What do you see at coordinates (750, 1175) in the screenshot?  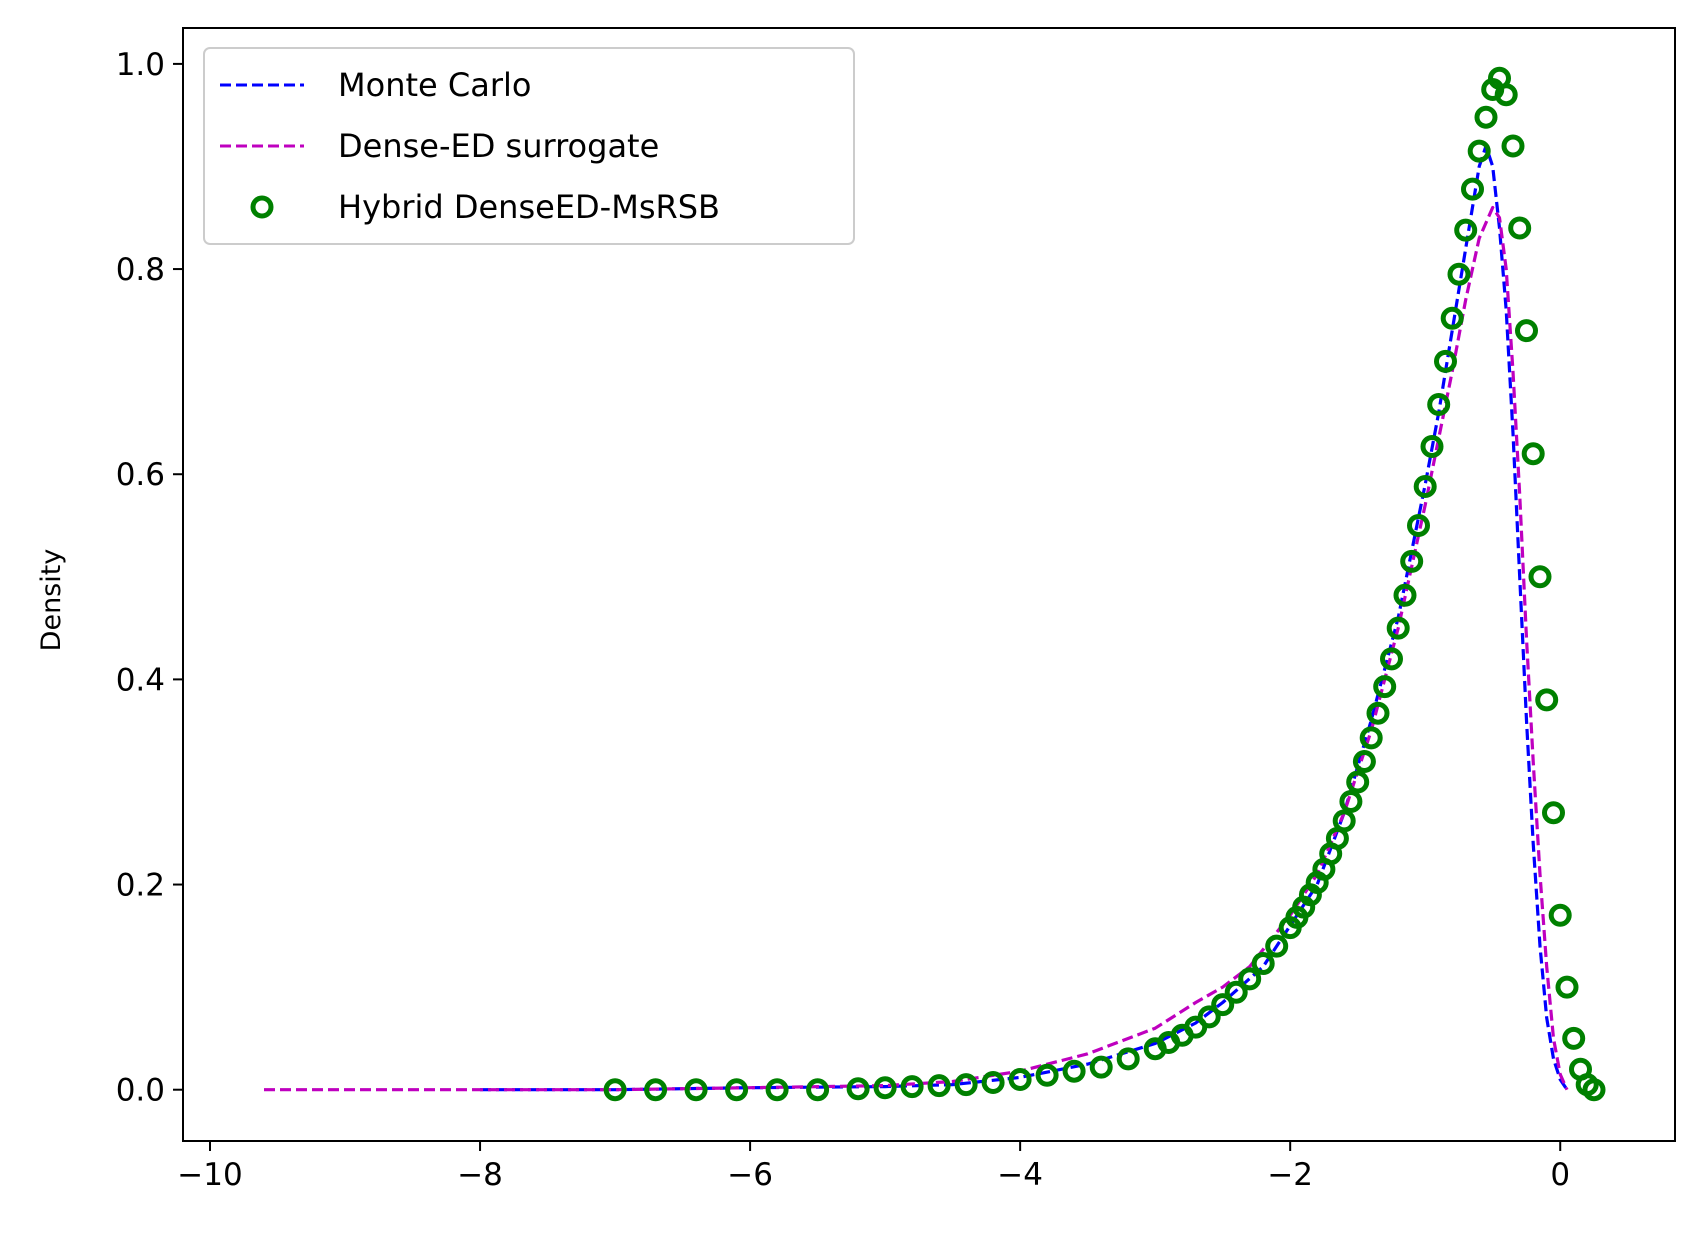 I see `x-tick-label: −6` at bounding box center [750, 1175].